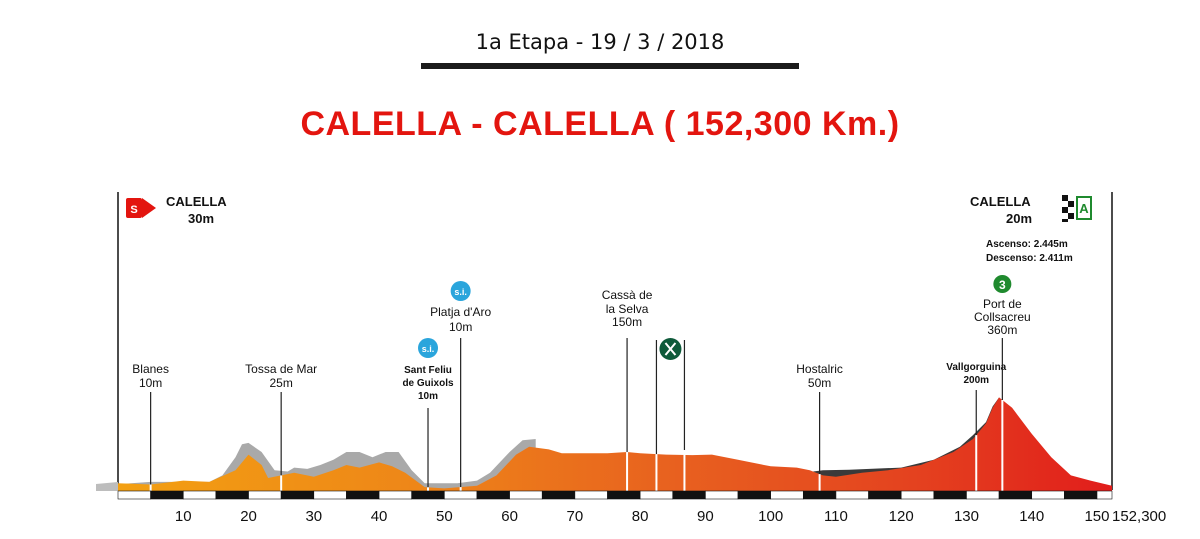 The width and height of the screenshot is (1200, 539). Describe the element at coordinates (1002, 330) in the screenshot. I see `marker-alt: 360m` at that location.